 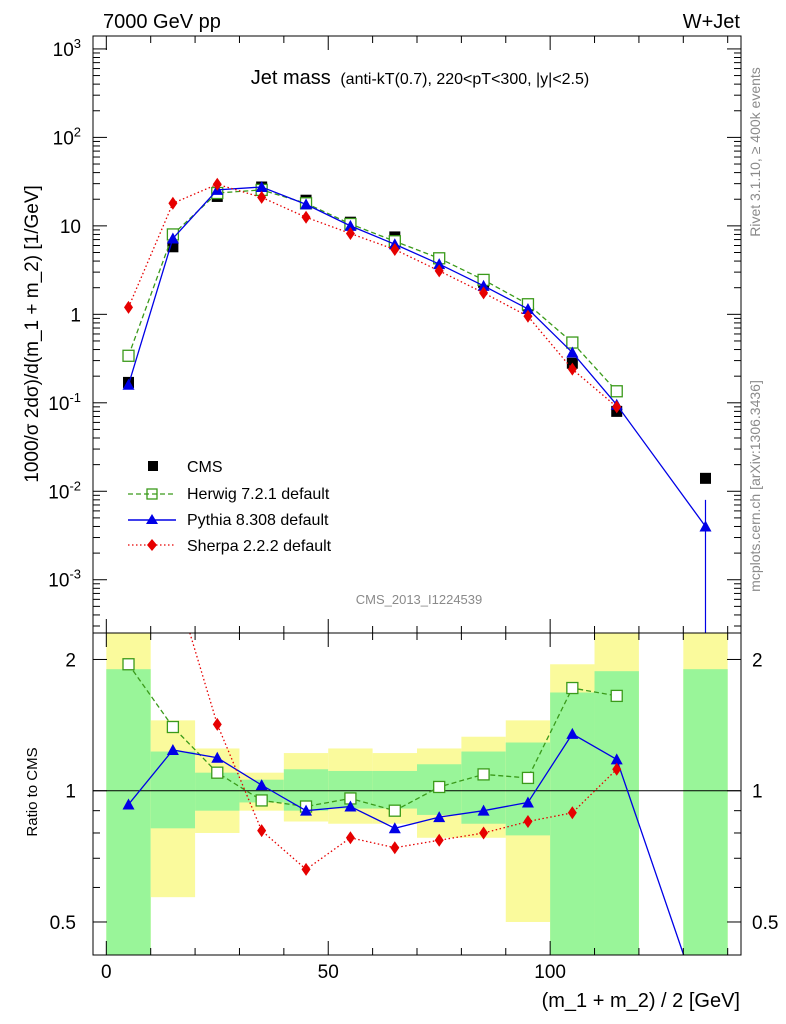 What do you see at coordinates (75, 397) in the screenshot?
I see `main-ytick-label-exponent: -1` at bounding box center [75, 397].